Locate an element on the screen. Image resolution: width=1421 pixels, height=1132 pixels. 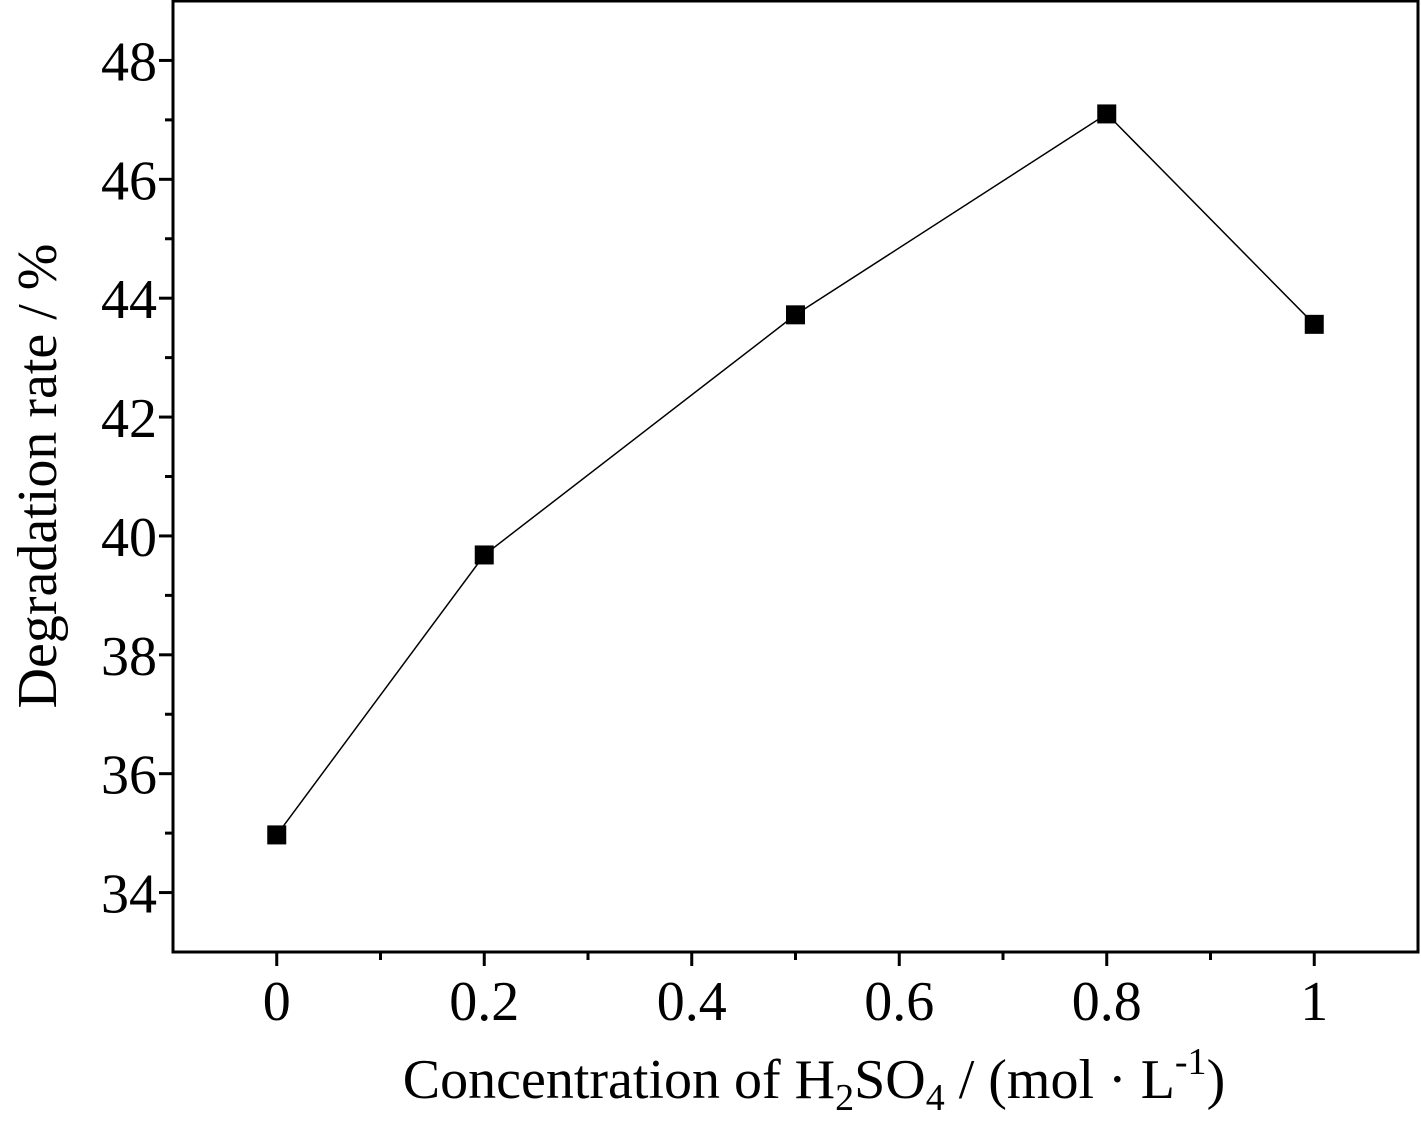
x-tick-label: 1 is located at coordinates (1314, 1002).